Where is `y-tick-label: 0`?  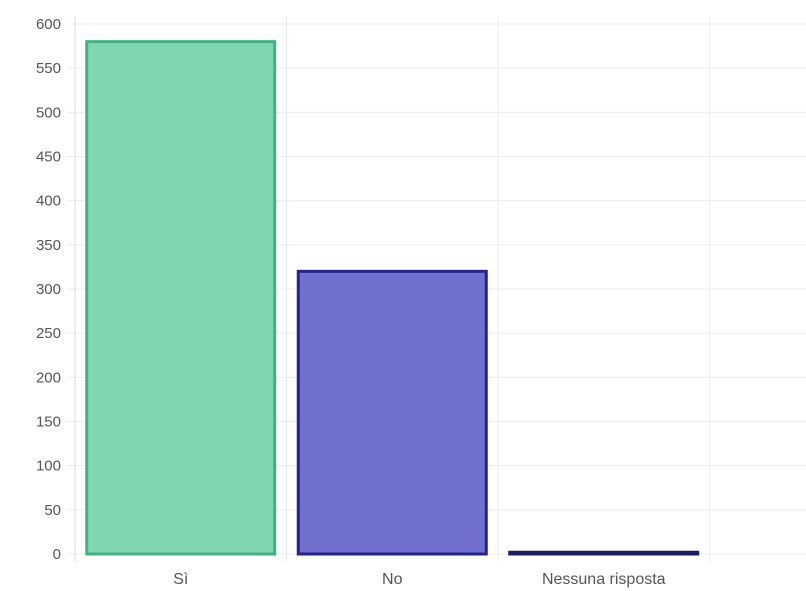
y-tick-label: 0 is located at coordinates (57, 554).